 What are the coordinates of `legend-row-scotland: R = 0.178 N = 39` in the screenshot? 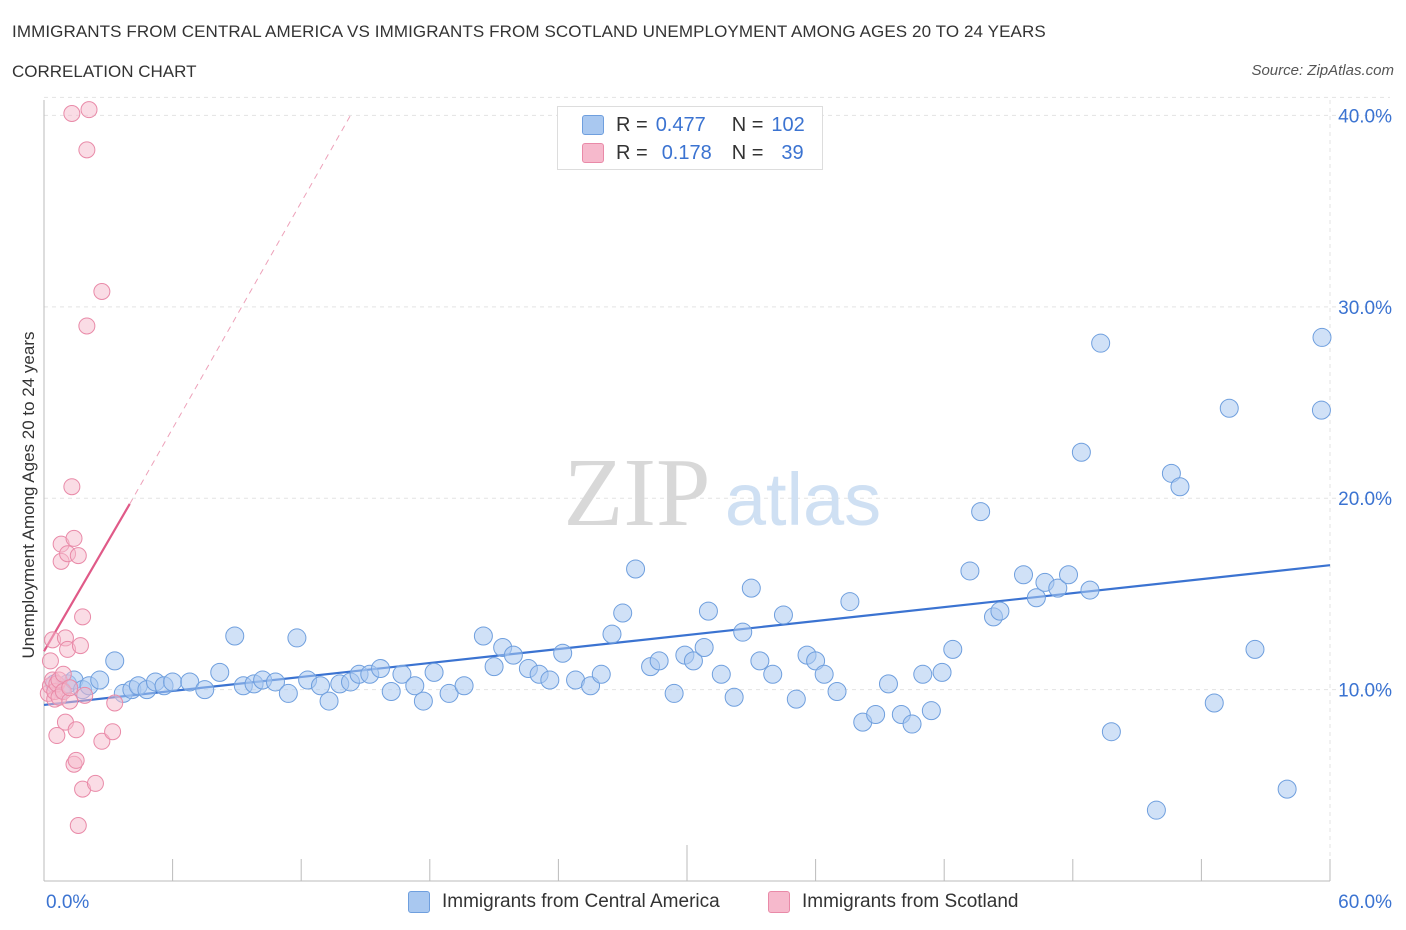 It's located at (693, 153).